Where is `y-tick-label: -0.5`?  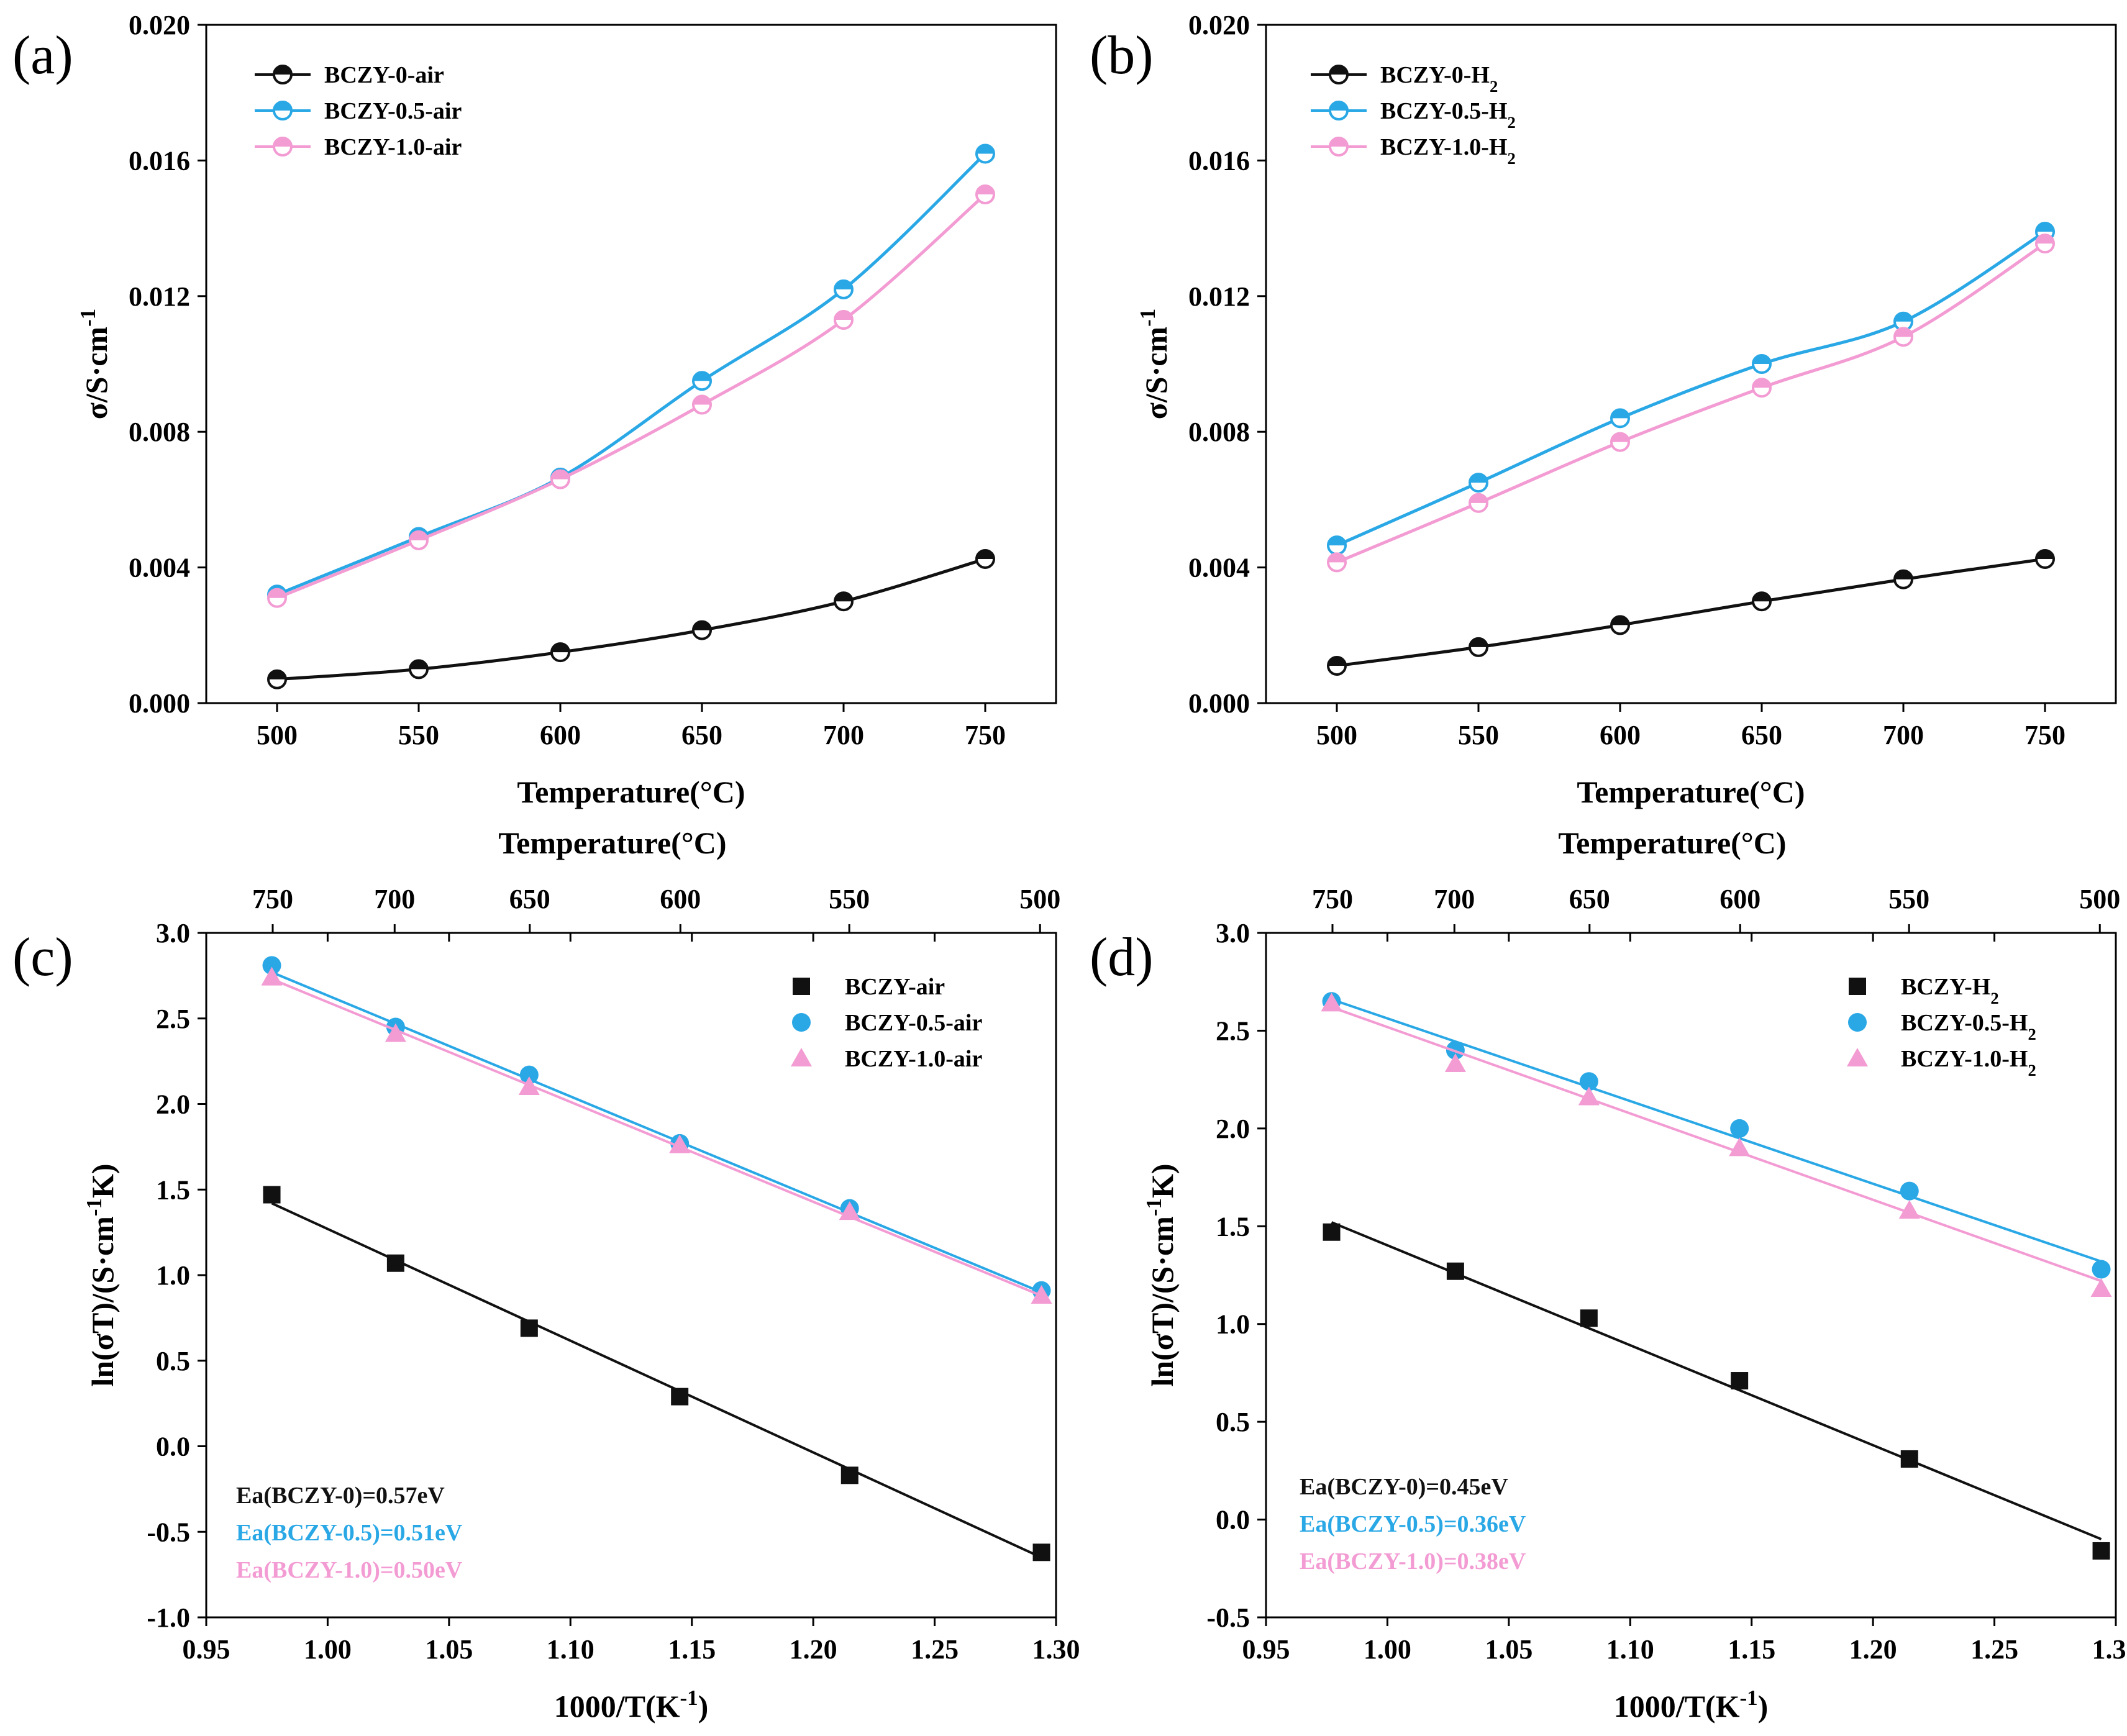
y-tick-label: -0.5 is located at coordinates (1228, 1617).